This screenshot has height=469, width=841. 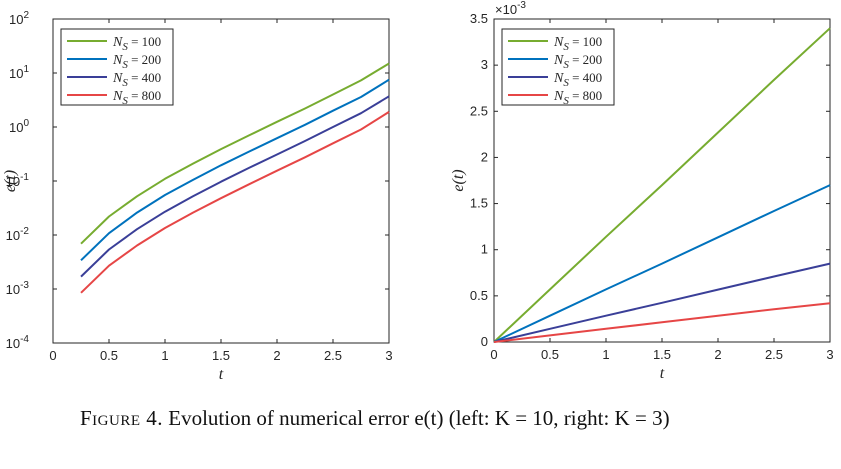 I want to click on y-tick-label: 2.5, so click(x=479, y=110).